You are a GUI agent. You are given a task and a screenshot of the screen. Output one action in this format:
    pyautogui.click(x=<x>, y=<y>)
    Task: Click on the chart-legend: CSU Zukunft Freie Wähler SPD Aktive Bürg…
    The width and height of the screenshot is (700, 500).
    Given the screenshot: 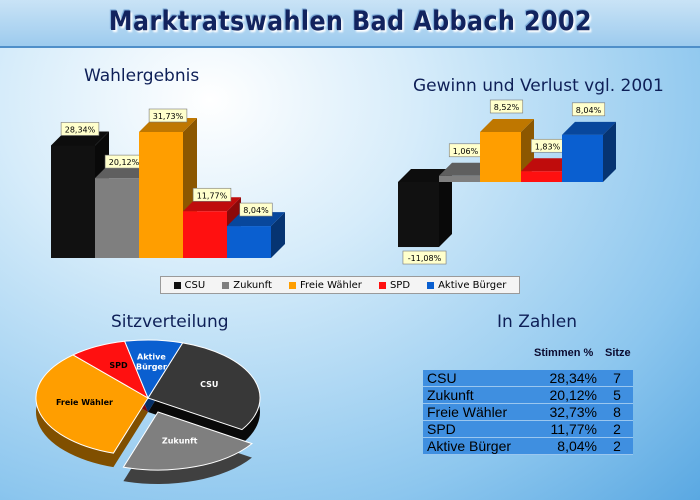 What is the action you would take?
    pyautogui.click(x=340, y=285)
    